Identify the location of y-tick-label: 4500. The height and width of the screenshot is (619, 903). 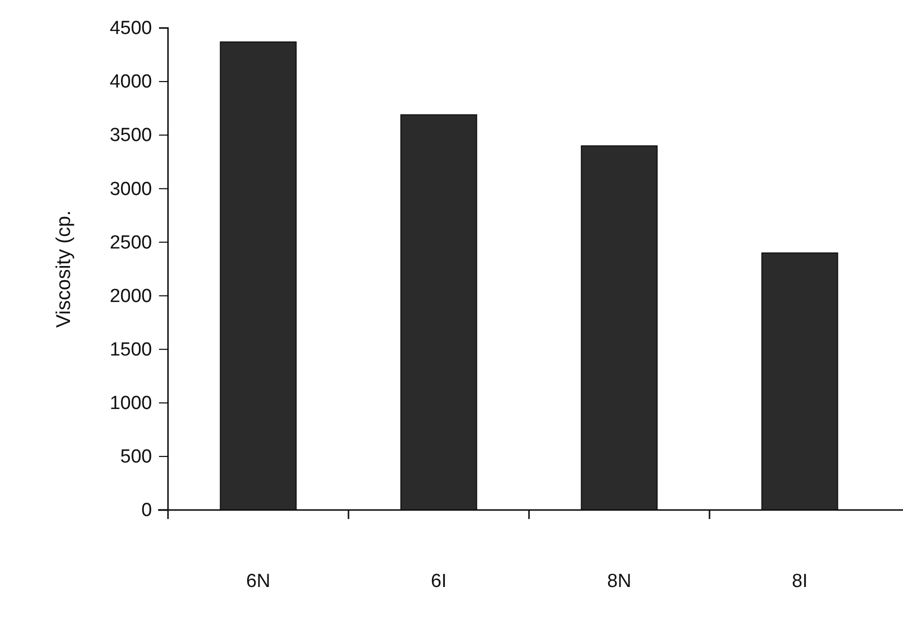
(131, 29).